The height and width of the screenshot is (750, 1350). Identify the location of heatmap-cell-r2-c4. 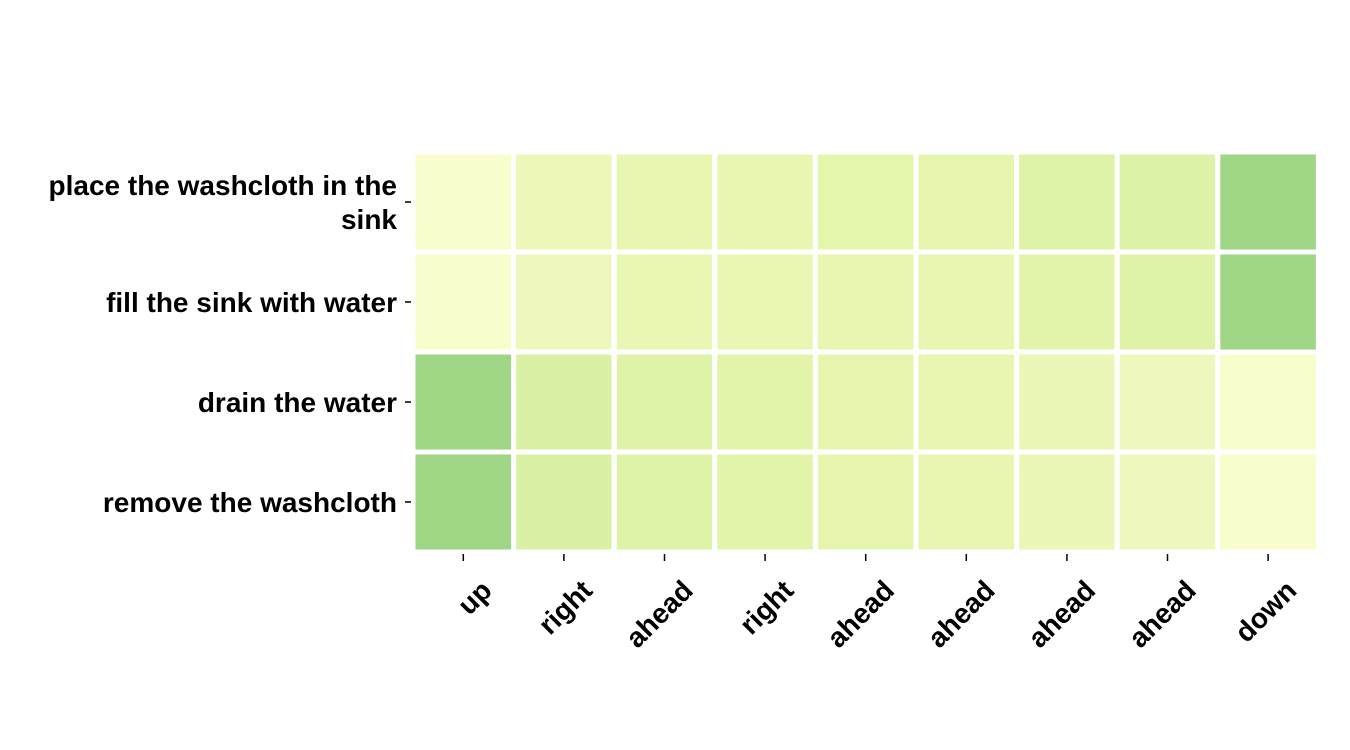
(865, 402).